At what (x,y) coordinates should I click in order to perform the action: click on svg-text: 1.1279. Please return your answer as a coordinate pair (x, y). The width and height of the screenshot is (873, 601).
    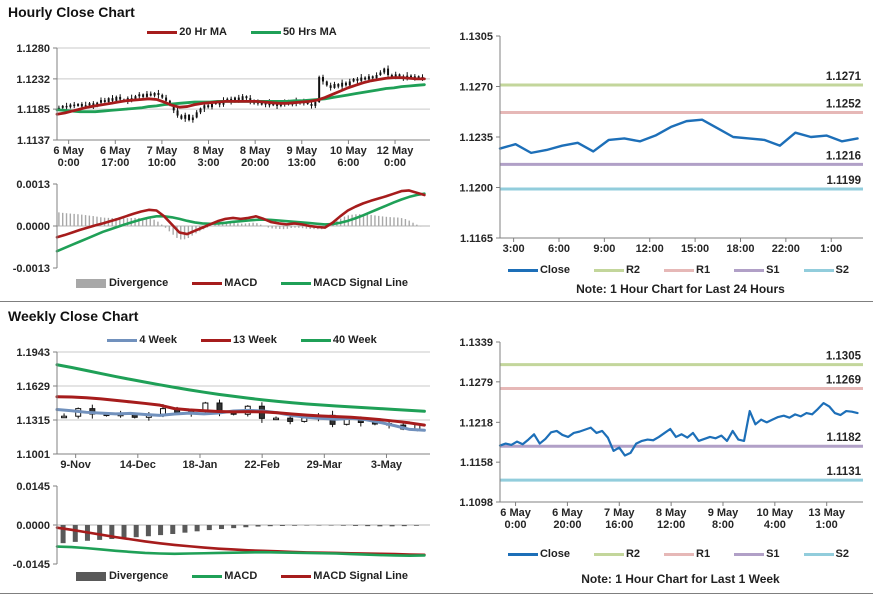
    Looking at the image, I should click on (476, 383).